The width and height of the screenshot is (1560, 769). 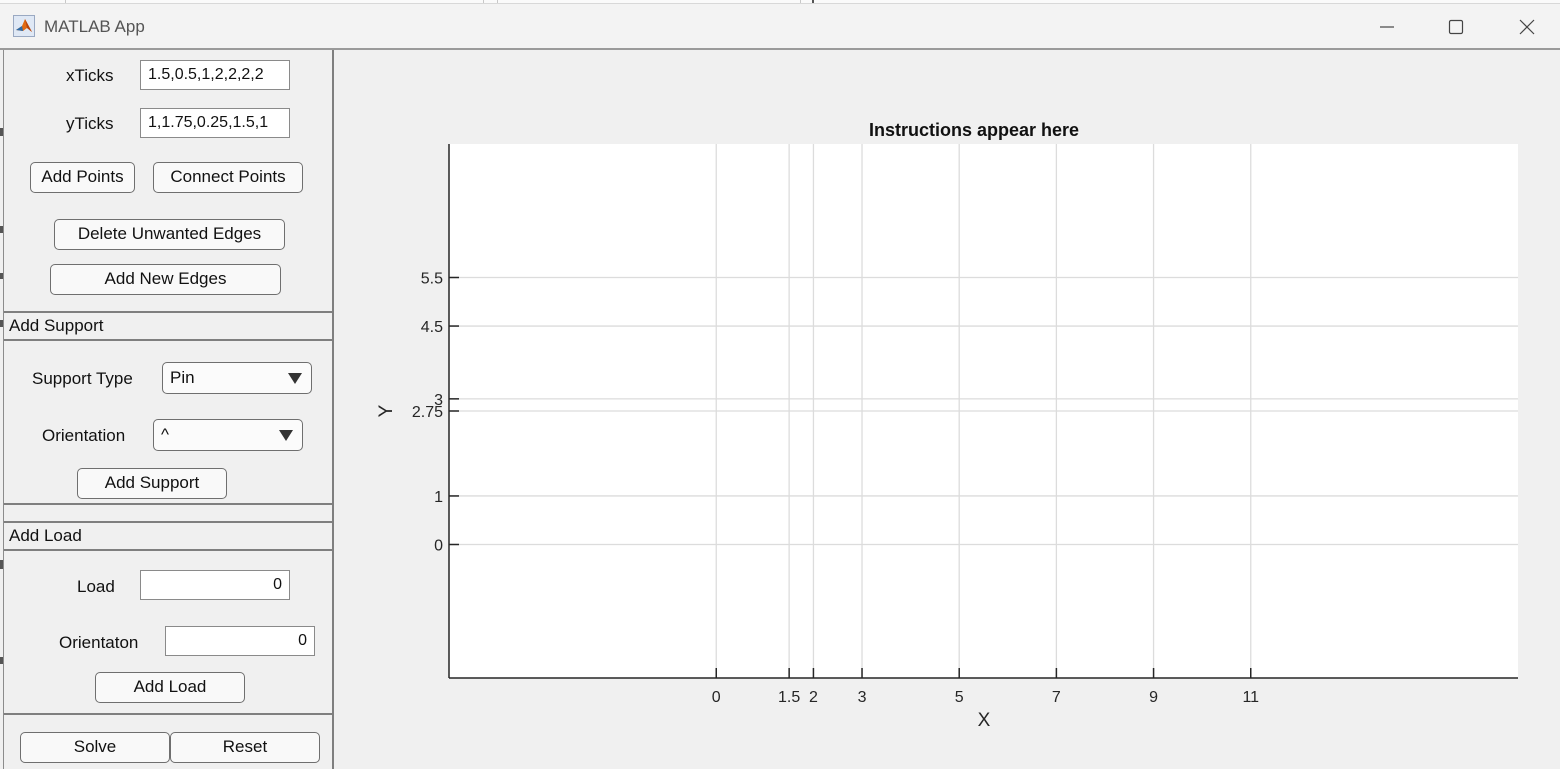 What do you see at coordinates (215, 123) in the screenshot?
I see `yticks-input: 1,1.75,0.25,1.5,1` at bounding box center [215, 123].